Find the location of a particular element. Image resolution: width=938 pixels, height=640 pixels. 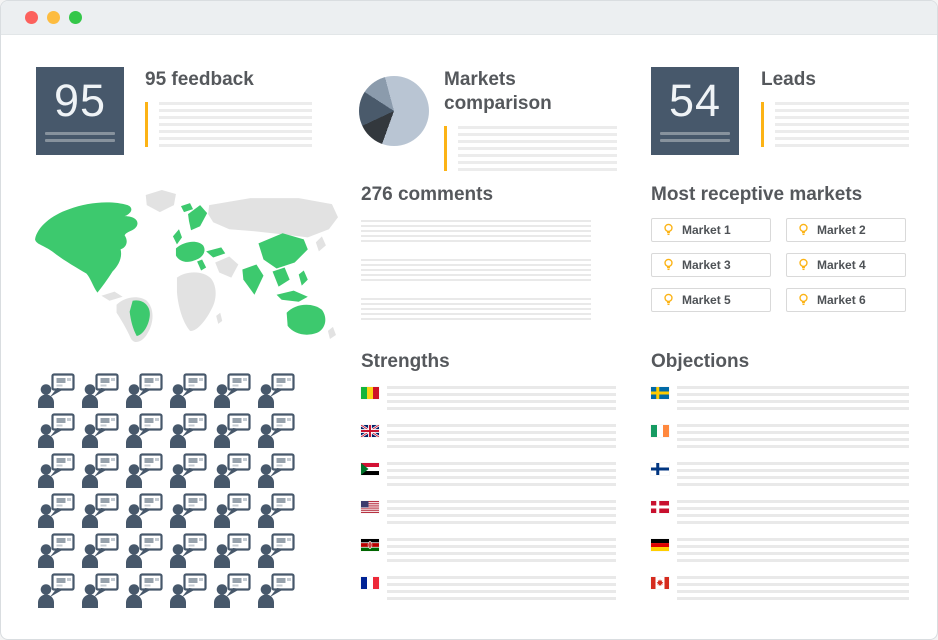

market-button-5: Market 5 is located at coordinates (711, 299).